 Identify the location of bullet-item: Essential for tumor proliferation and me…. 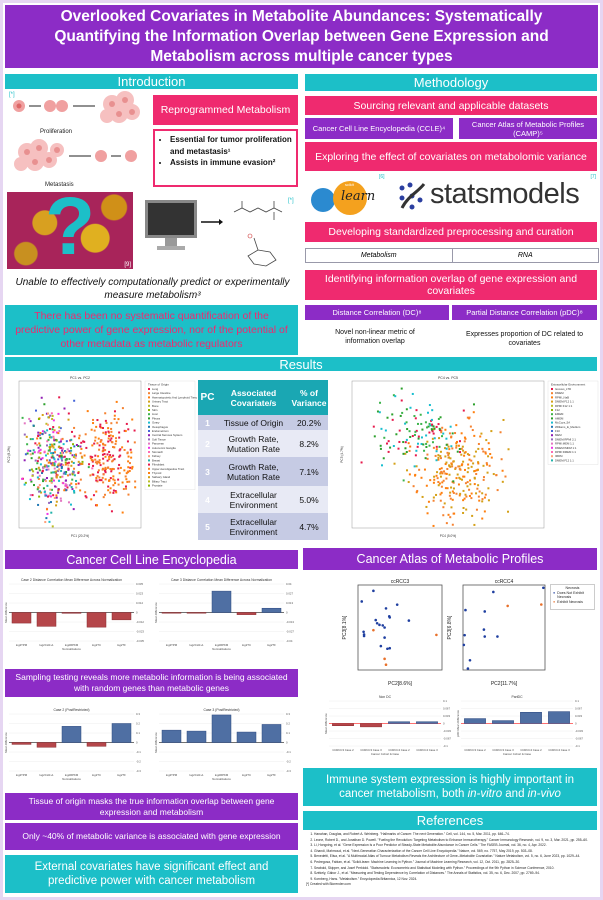
(231, 145).